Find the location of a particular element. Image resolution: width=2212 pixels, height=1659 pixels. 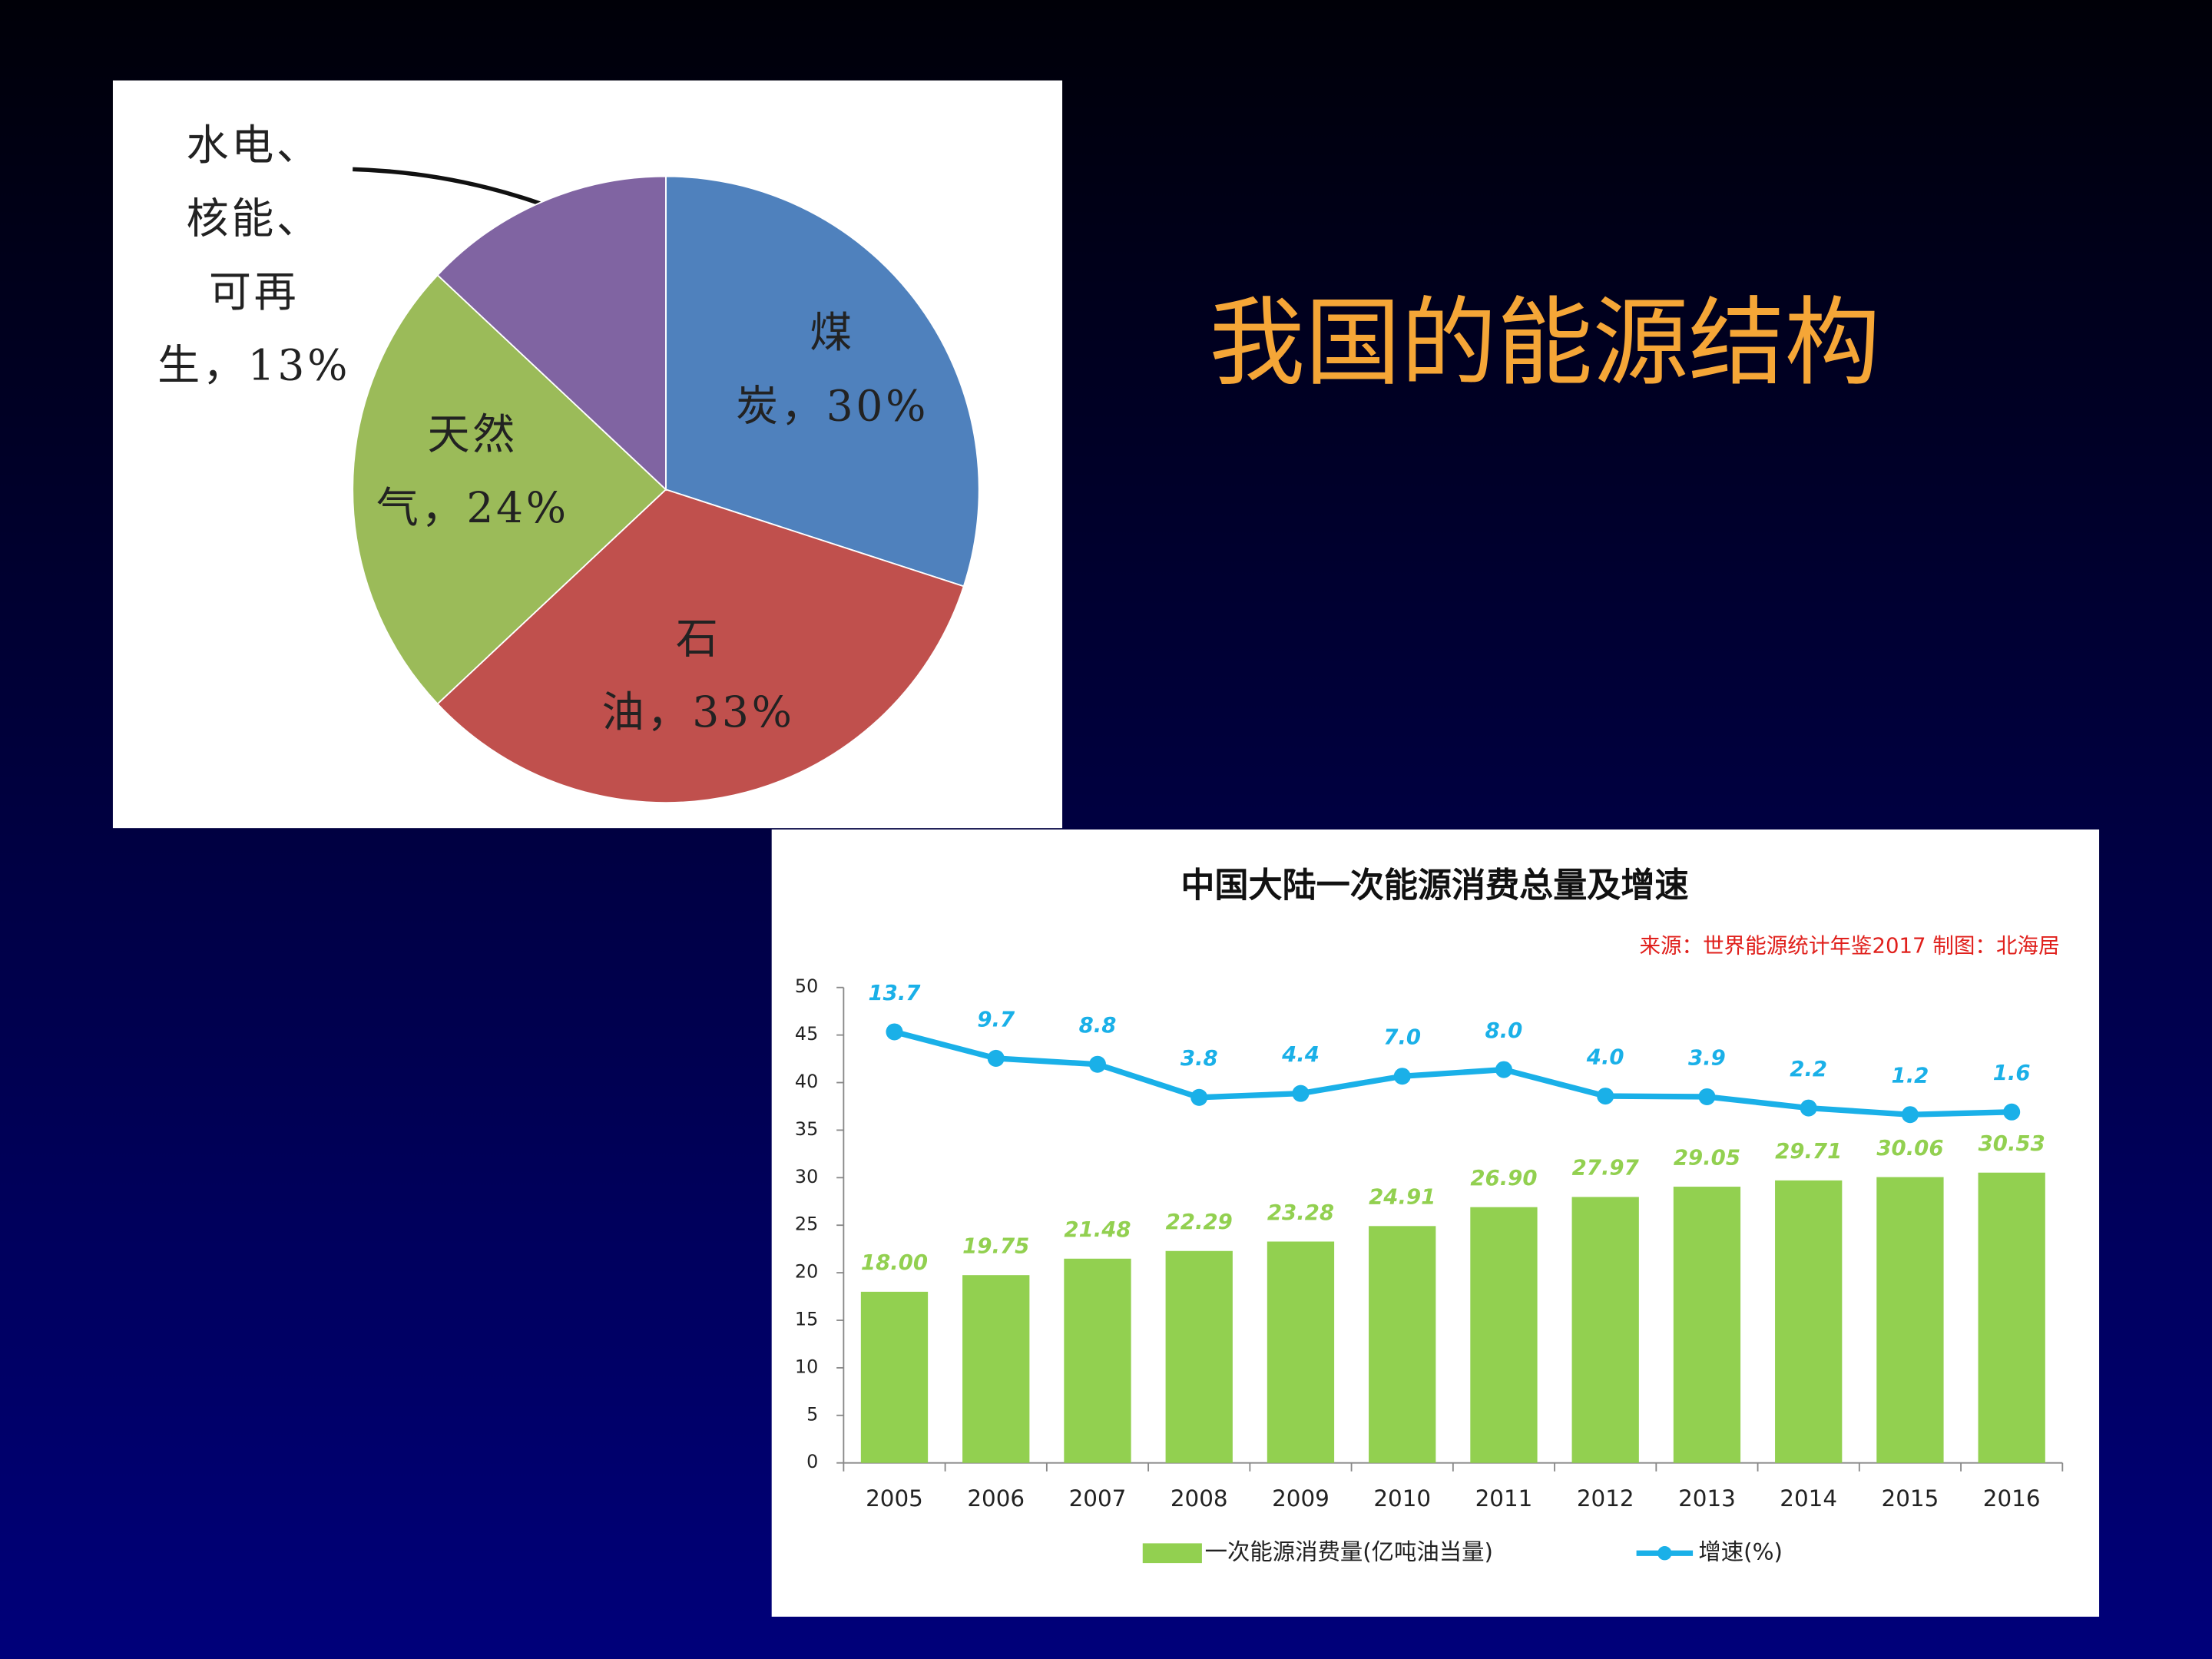

line-value-label: 8.0 is located at coordinates (1504, 1031).